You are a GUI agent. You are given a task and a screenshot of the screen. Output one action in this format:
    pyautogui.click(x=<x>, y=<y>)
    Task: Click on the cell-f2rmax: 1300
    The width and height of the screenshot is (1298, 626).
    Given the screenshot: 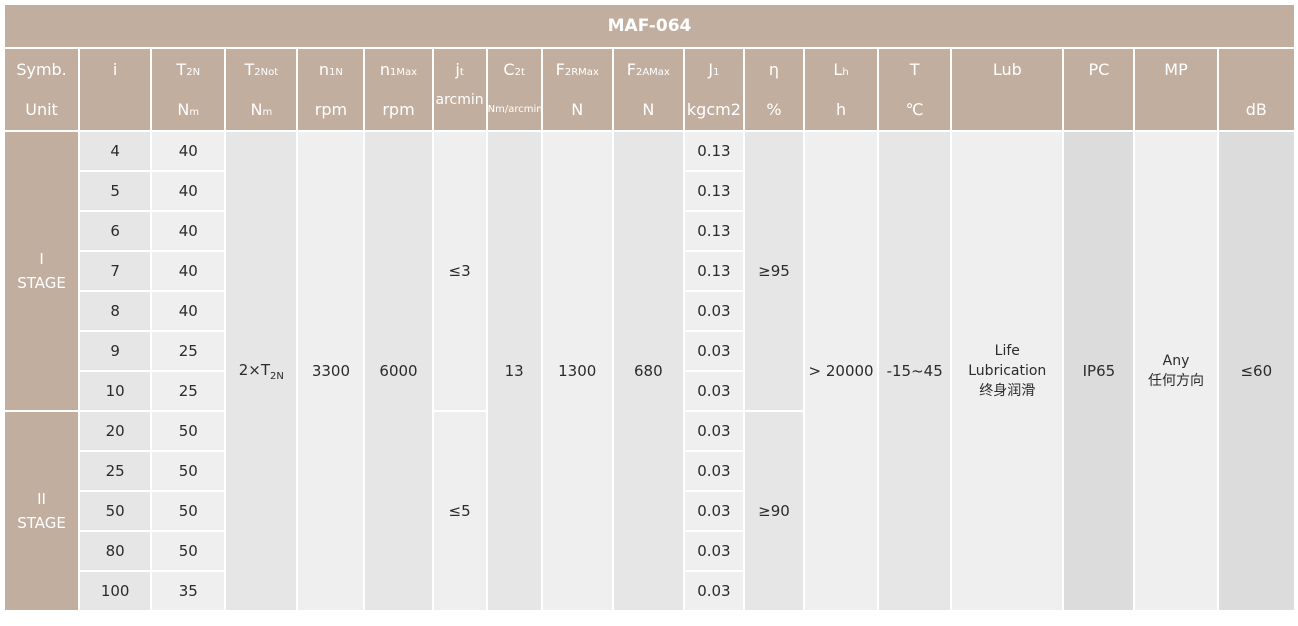 What is the action you would take?
    pyautogui.click(x=577, y=371)
    